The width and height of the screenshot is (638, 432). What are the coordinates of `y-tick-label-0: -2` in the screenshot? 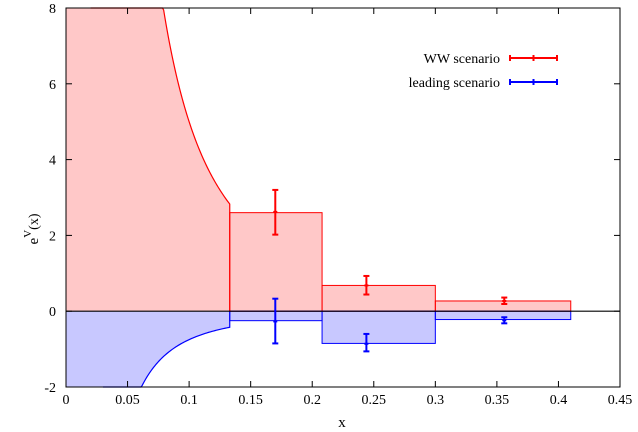 It's located at (50, 388).